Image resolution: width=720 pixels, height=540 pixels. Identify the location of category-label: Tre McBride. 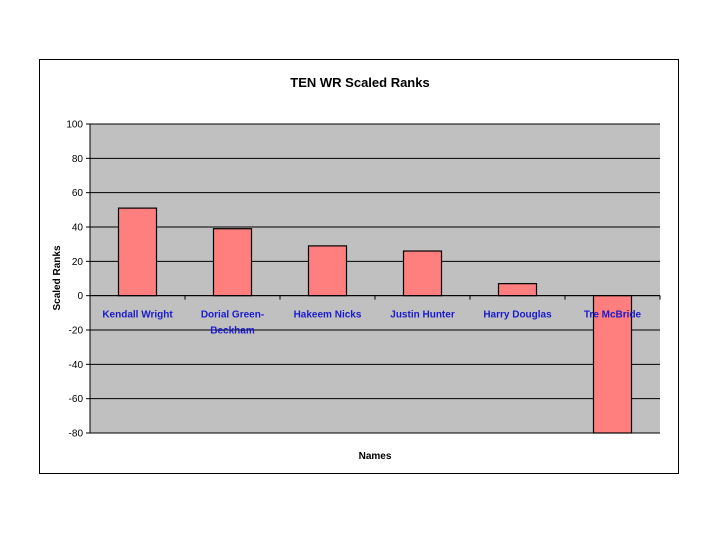
(613, 315).